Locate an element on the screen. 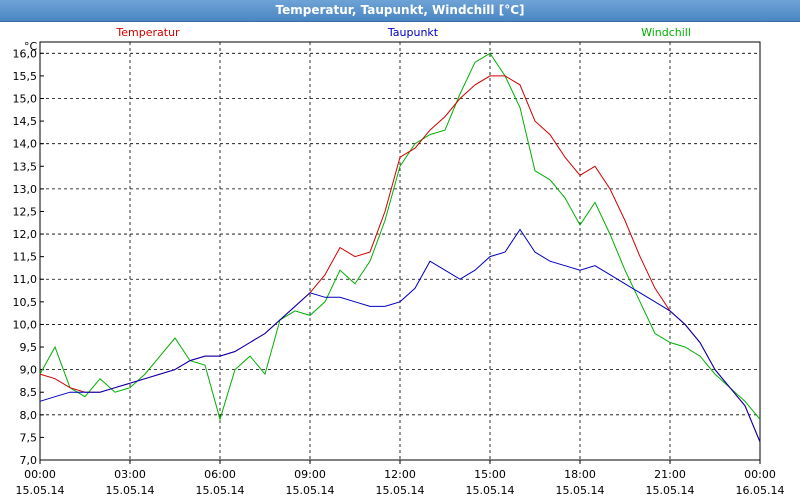 This screenshot has width=800, height=500. x-tick-time: 12:00 is located at coordinates (400, 474).